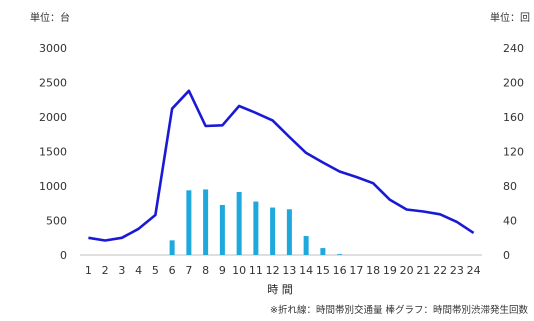  What do you see at coordinates (53, 186) in the screenshot?
I see `left-tick-label: 1000` at bounding box center [53, 186].